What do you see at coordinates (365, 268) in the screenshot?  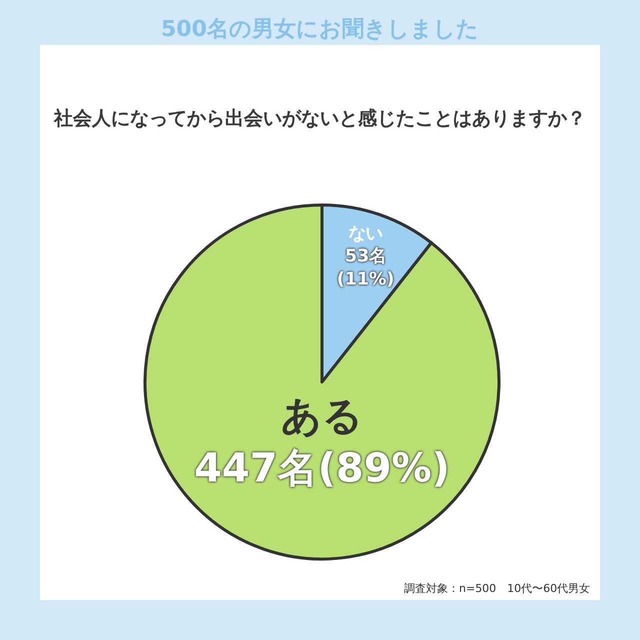 I see `data-label: 53名 (11%)` at bounding box center [365, 268].